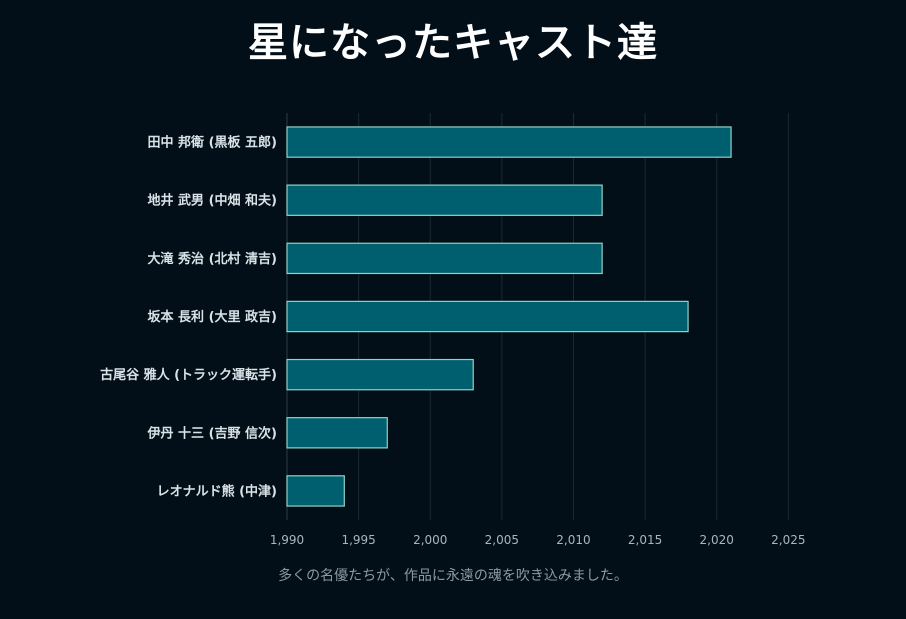  Describe the element at coordinates (645, 540) in the screenshot. I see `x-tick-label: 2,015` at that location.